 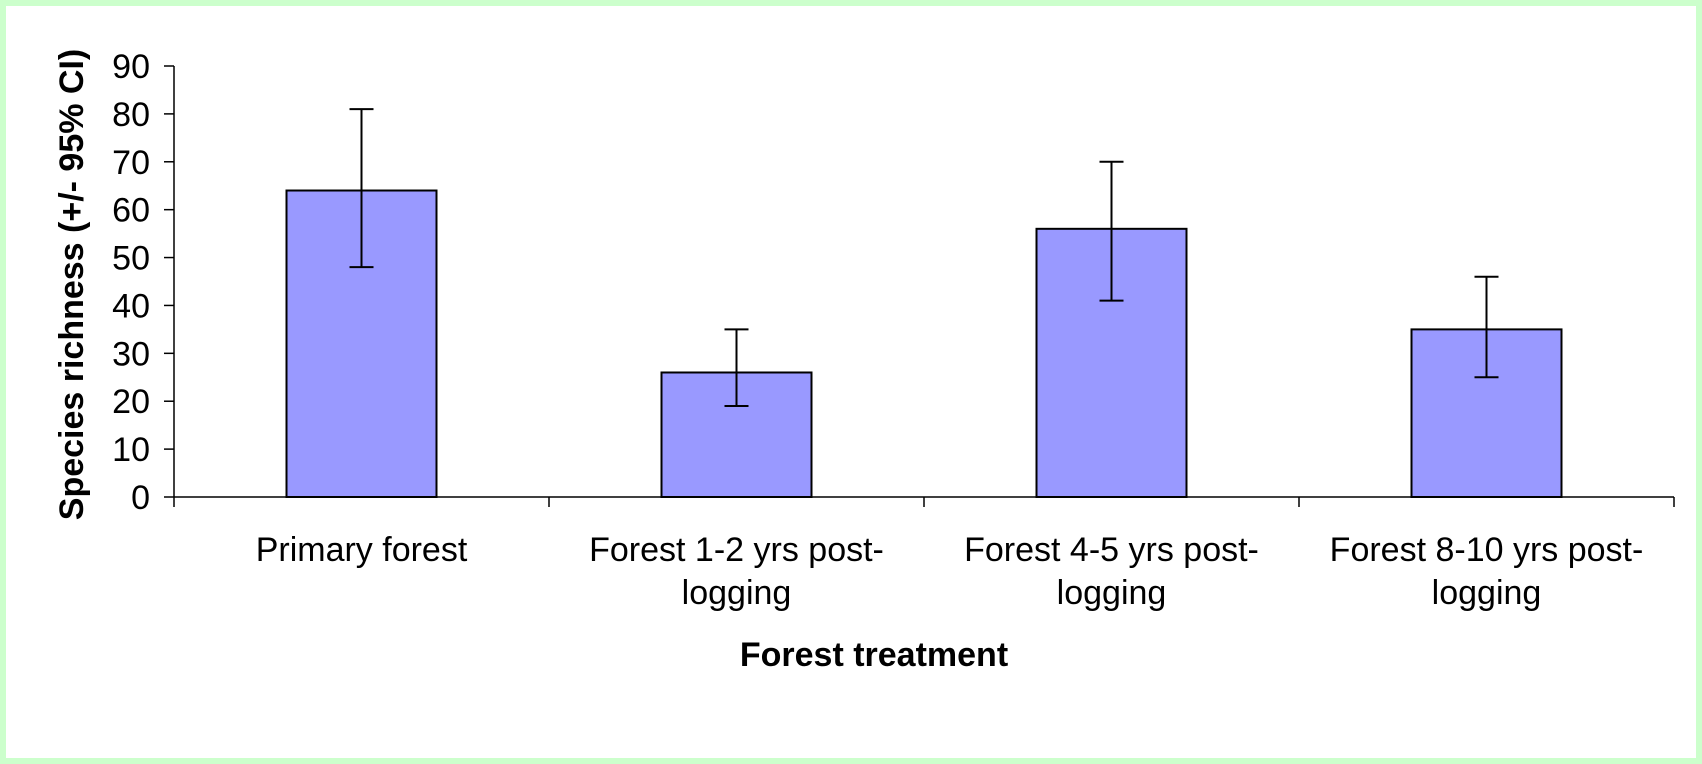 What do you see at coordinates (131, 306) in the screenshot?
I see `y-tick-label: 40` at bounding box center [131, 306].